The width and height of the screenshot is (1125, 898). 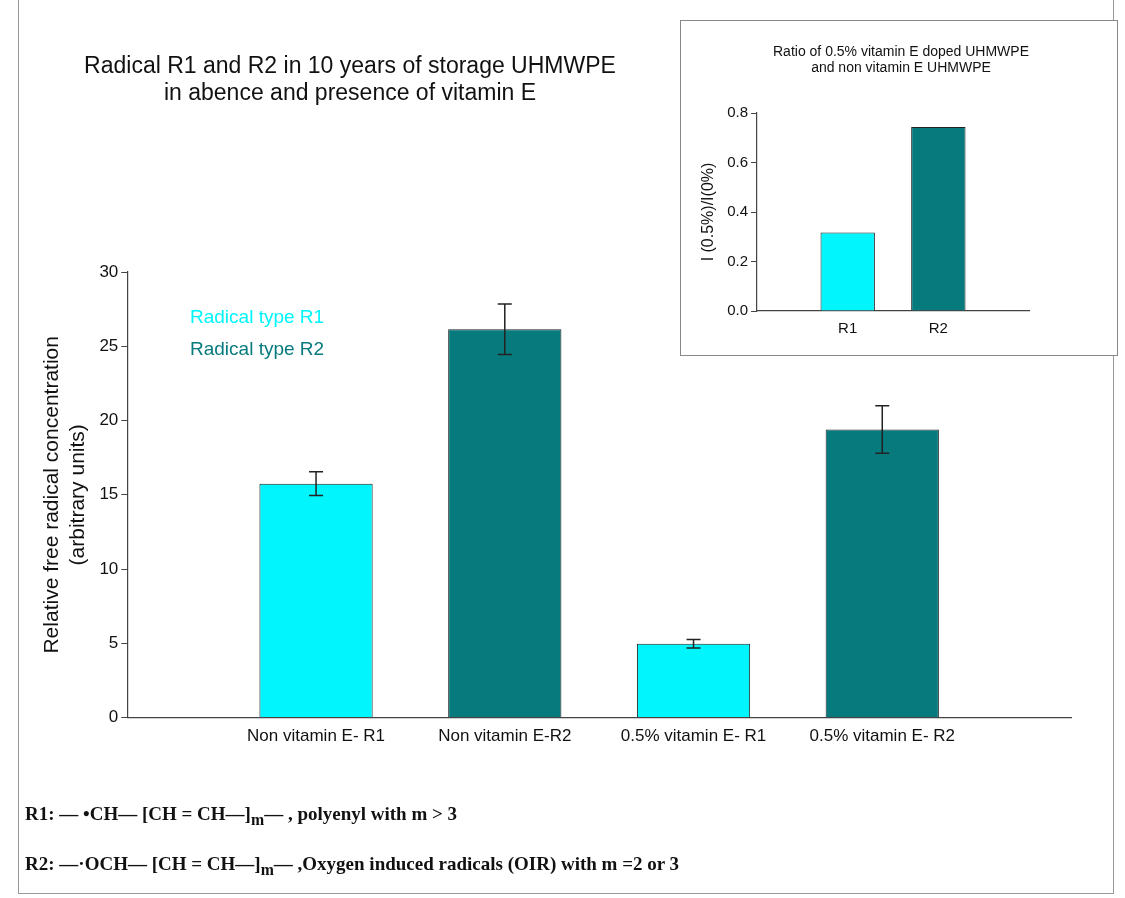 I want to click on y-tick-label: 25, so click(x=109, y=345).